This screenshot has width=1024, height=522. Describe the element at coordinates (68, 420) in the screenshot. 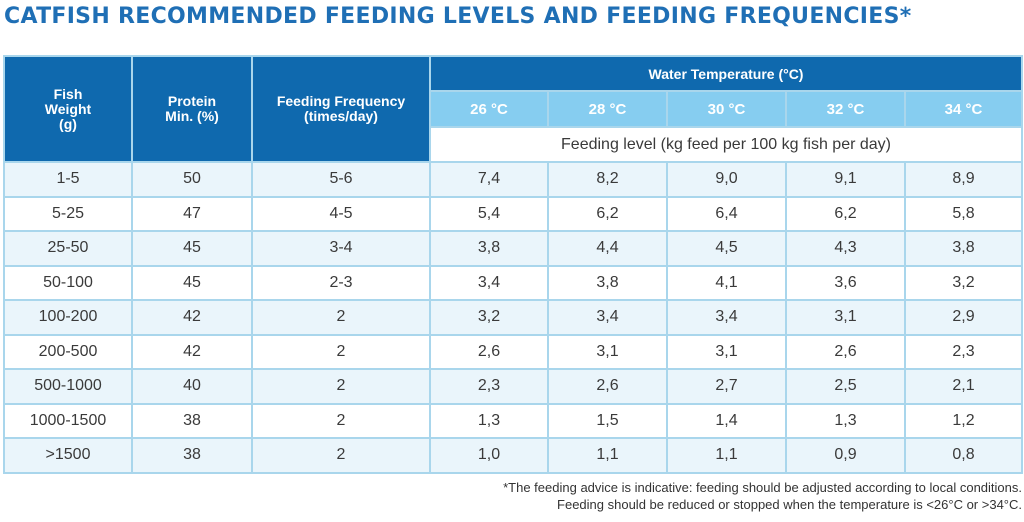

I see `cell-fish-weight: 1000-1500` at that location.